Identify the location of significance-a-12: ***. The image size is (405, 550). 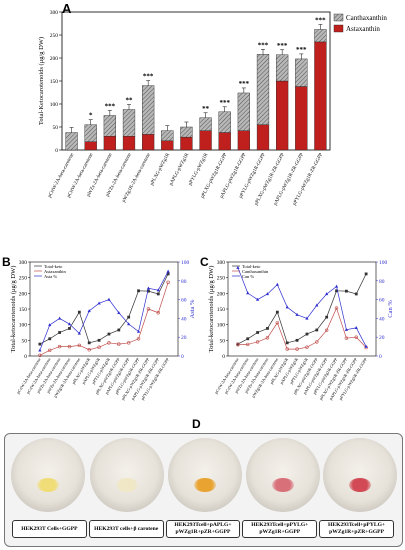
(301, 50).